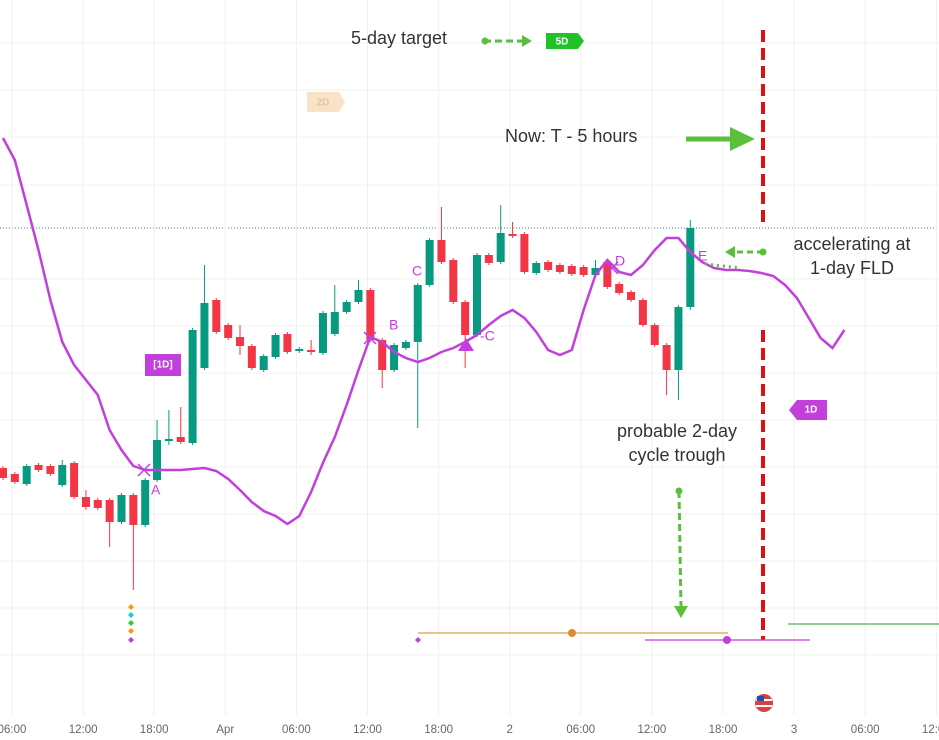 The height and width of the screenshot is (740, 939). What do you see at coordinates (156, 490) in the screenshot?
I see `point-label: A` at bounding box center [156, 490].